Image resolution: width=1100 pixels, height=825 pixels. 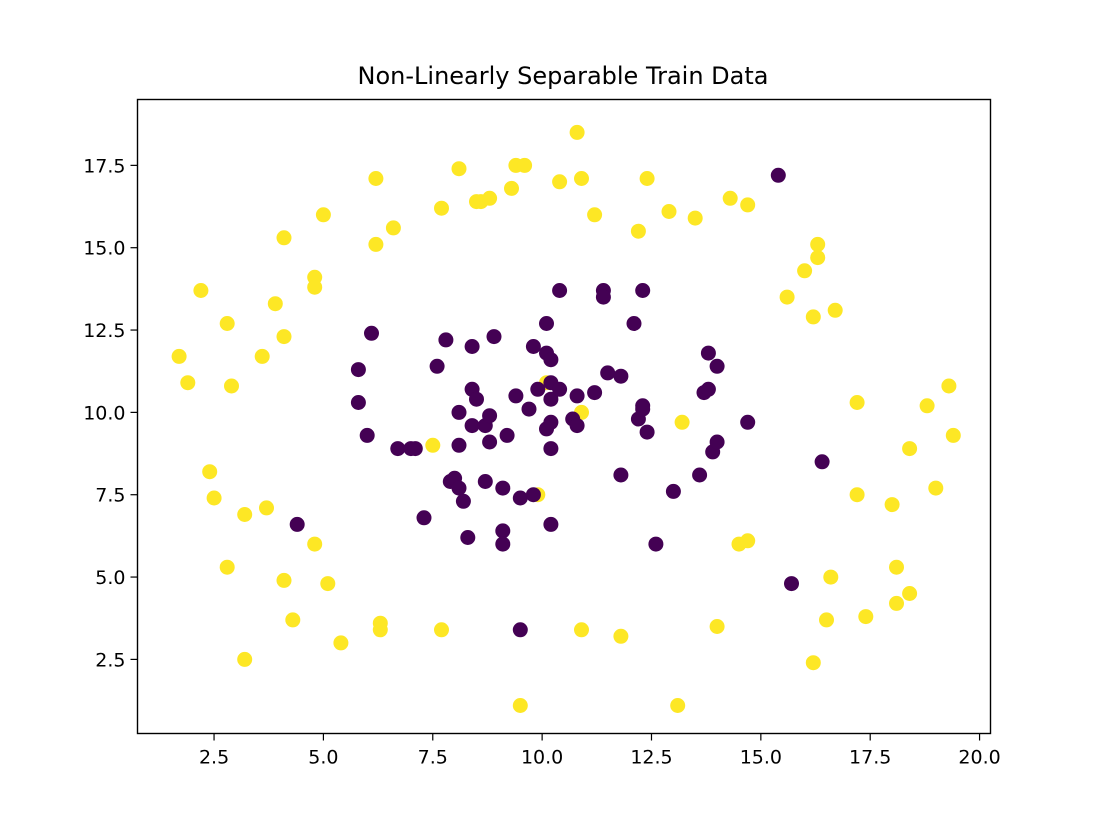 I want to click on y-tick-label: 2.5, so click(x=110, y=660).